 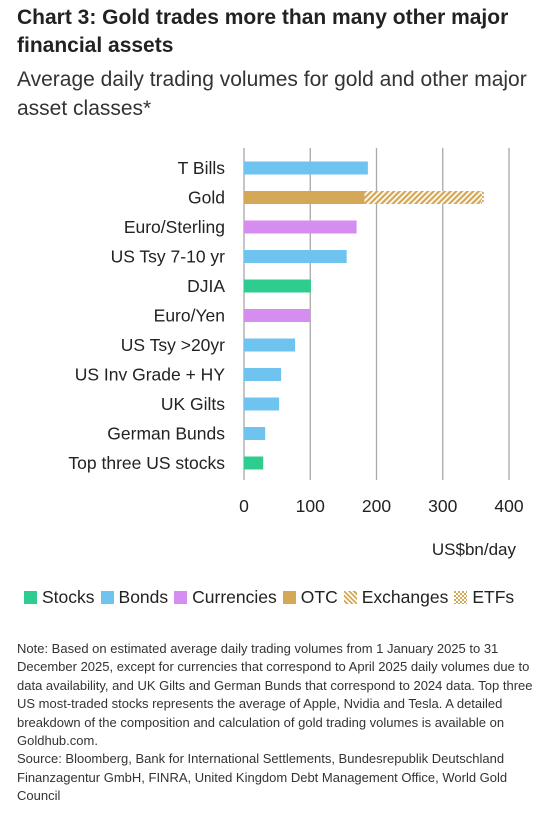 What do you see at coordinates (376, 506) in the screenshot?
I see `x-tick-label: 200` at bounding box center [376, 506].